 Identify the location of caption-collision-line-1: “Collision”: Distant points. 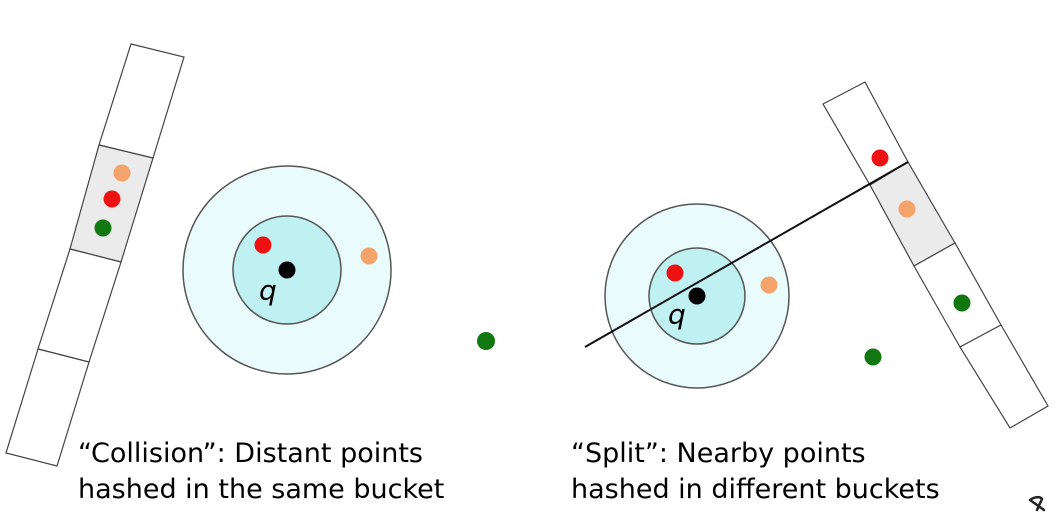
(250, 453).